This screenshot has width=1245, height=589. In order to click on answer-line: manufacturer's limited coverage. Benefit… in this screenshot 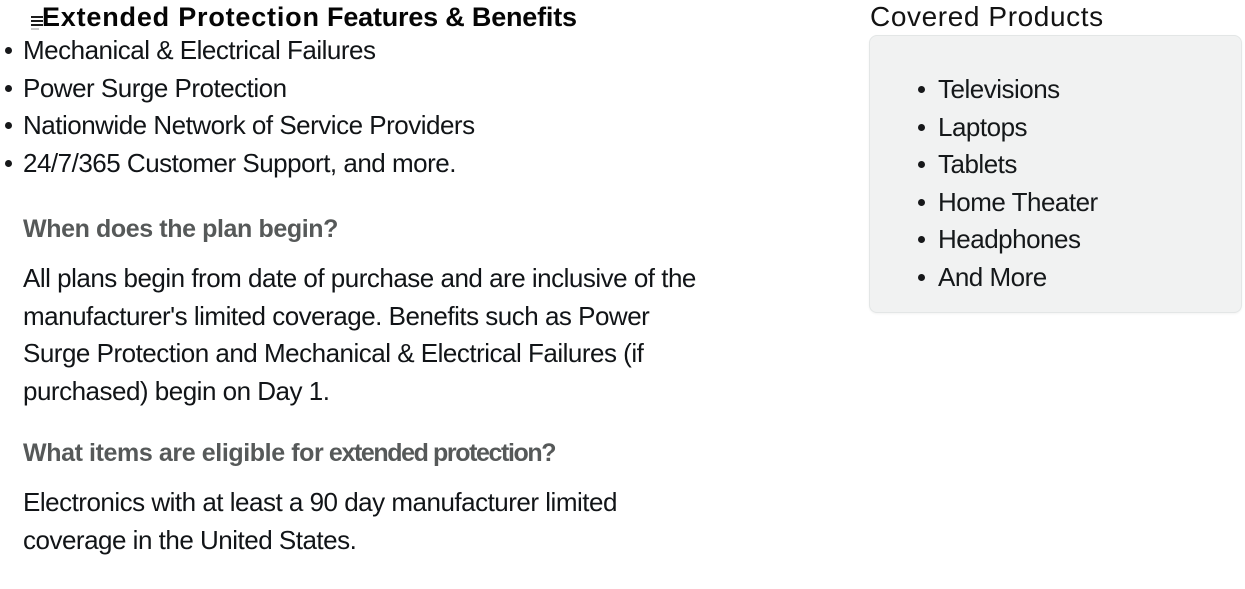, I will do `click(336, 315)`.